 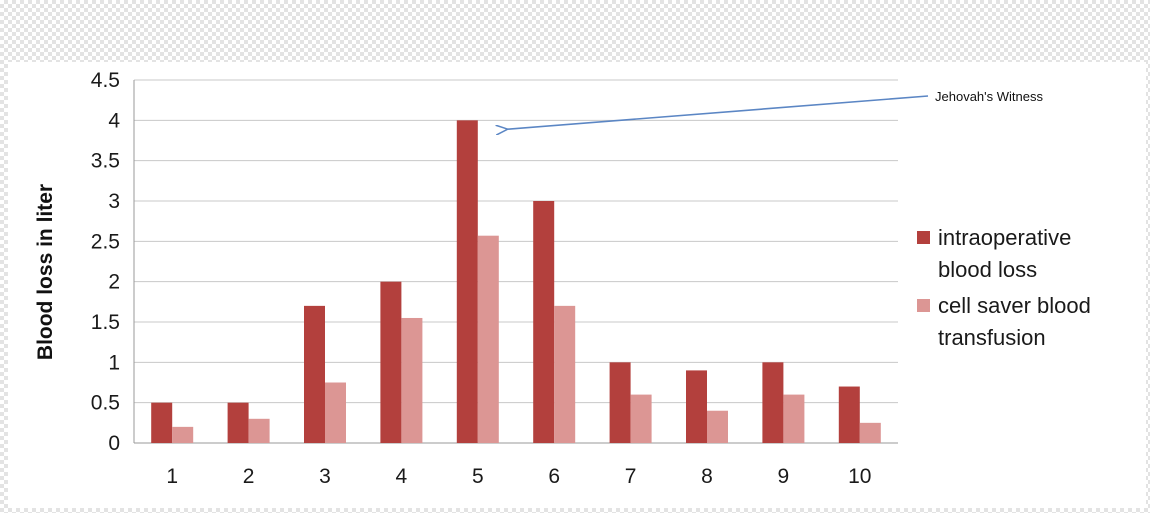 What do you see at coordinates (478, 476) in the screenshot?
I see `x-tick-label: 5` at bounding box center [478, 476].